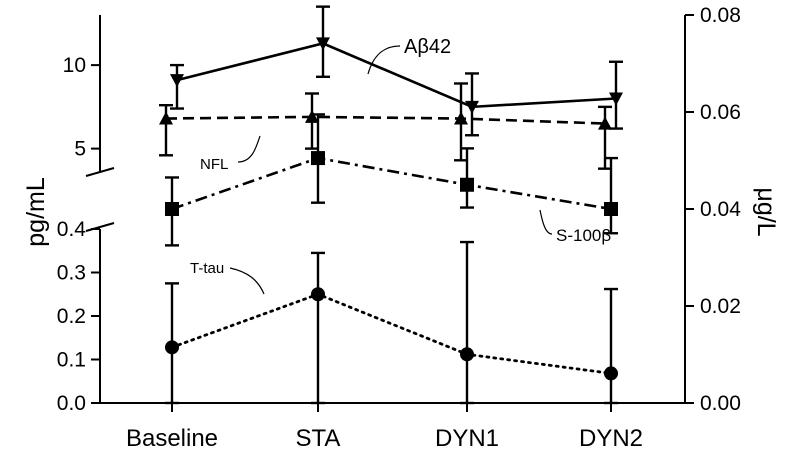  Describe the element at coordinates (720, 15) in the screenshot. I see `right-tick-label: 0.08` at that location.